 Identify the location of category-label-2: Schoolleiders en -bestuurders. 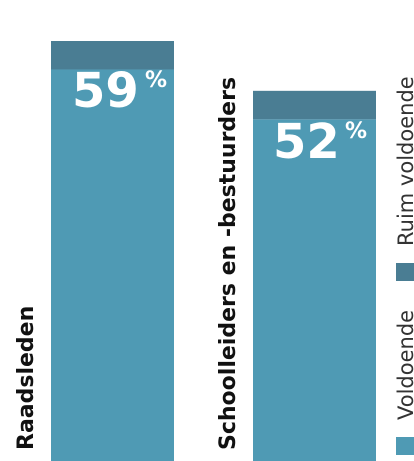
(228, 263).